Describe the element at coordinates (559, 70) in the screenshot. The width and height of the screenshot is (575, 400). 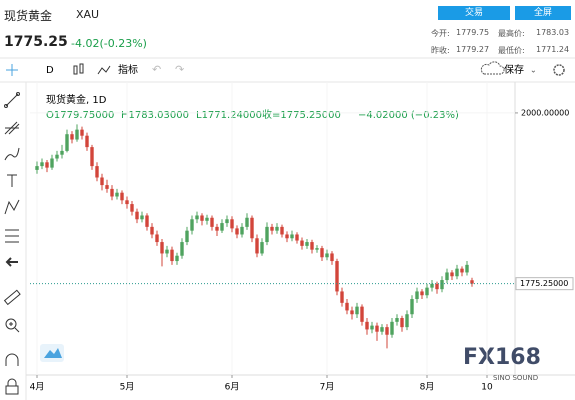
I see `settings-button` at that location.